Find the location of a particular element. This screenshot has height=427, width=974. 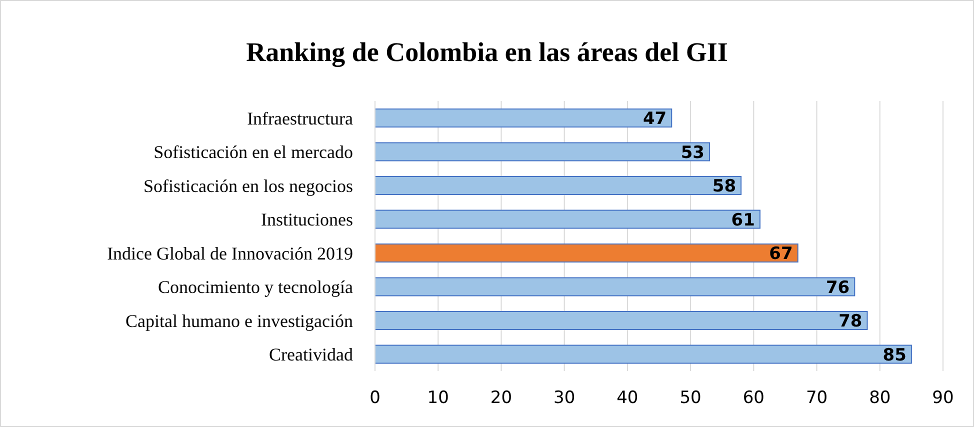

x-tick-label: 60 is located at coordinates (753, 398).